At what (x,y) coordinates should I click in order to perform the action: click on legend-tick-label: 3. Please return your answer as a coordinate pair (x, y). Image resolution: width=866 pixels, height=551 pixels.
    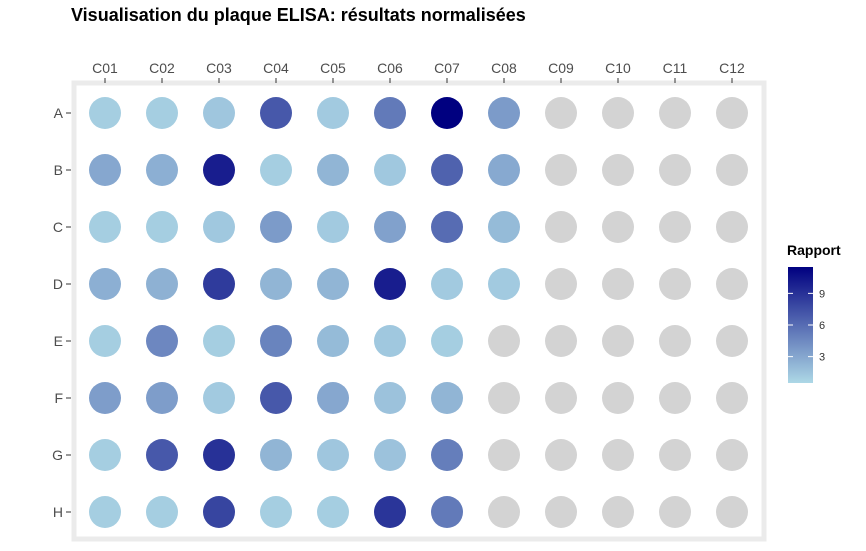
    Looking at the image, I should click on (822, 358).